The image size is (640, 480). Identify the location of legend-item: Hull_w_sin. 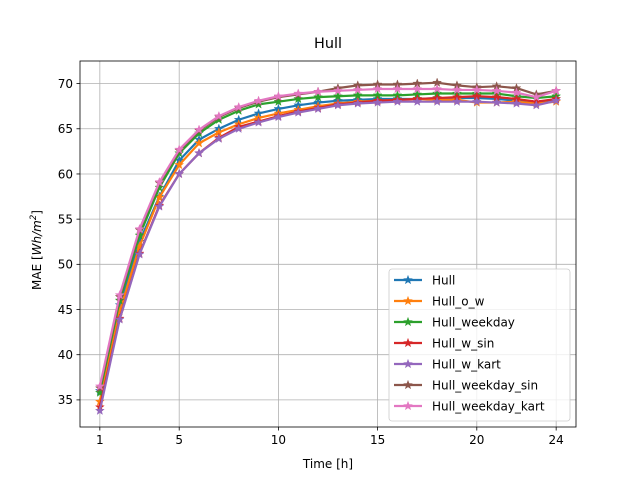
(444, 343).